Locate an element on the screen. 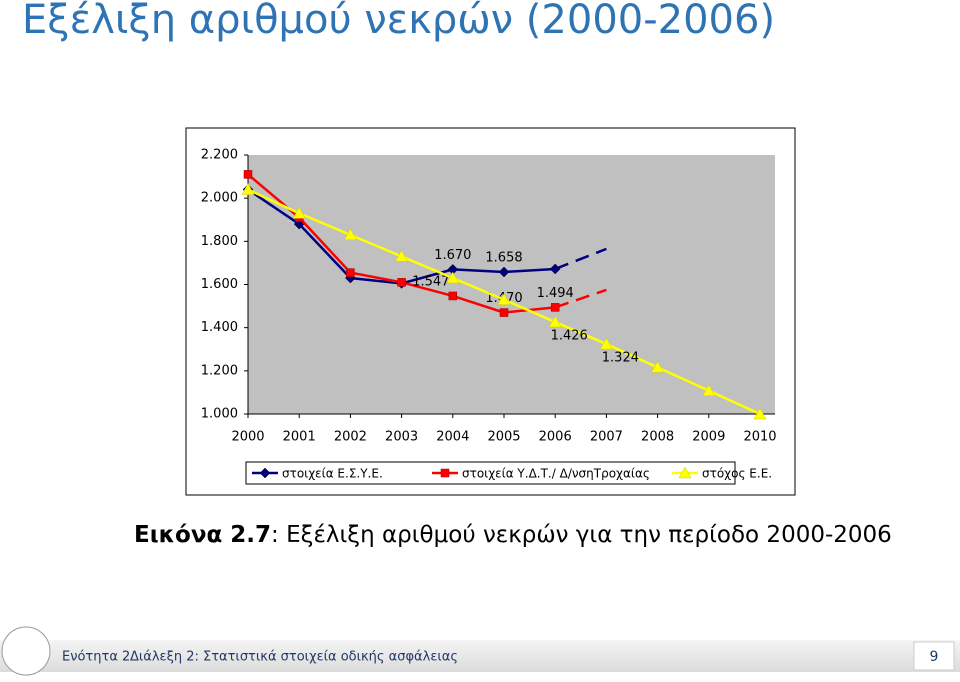 The width and height of the screenshot is (960, 682). y-tick-label: 1.200 is located at coordinates (219, 370).